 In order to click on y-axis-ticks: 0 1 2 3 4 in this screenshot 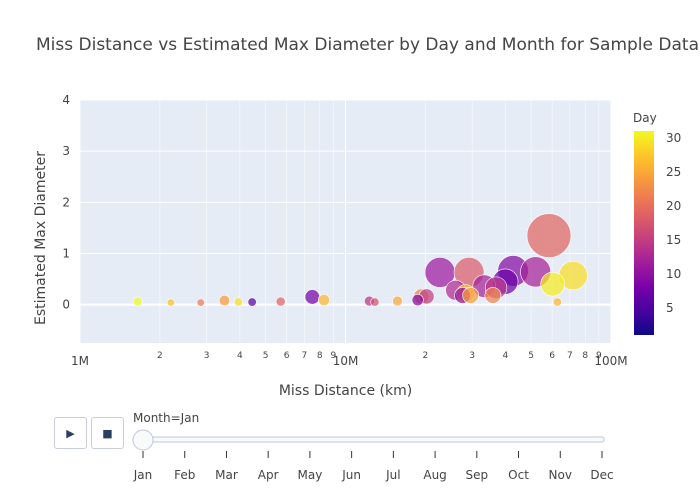, I will do `click(66, 202)`.